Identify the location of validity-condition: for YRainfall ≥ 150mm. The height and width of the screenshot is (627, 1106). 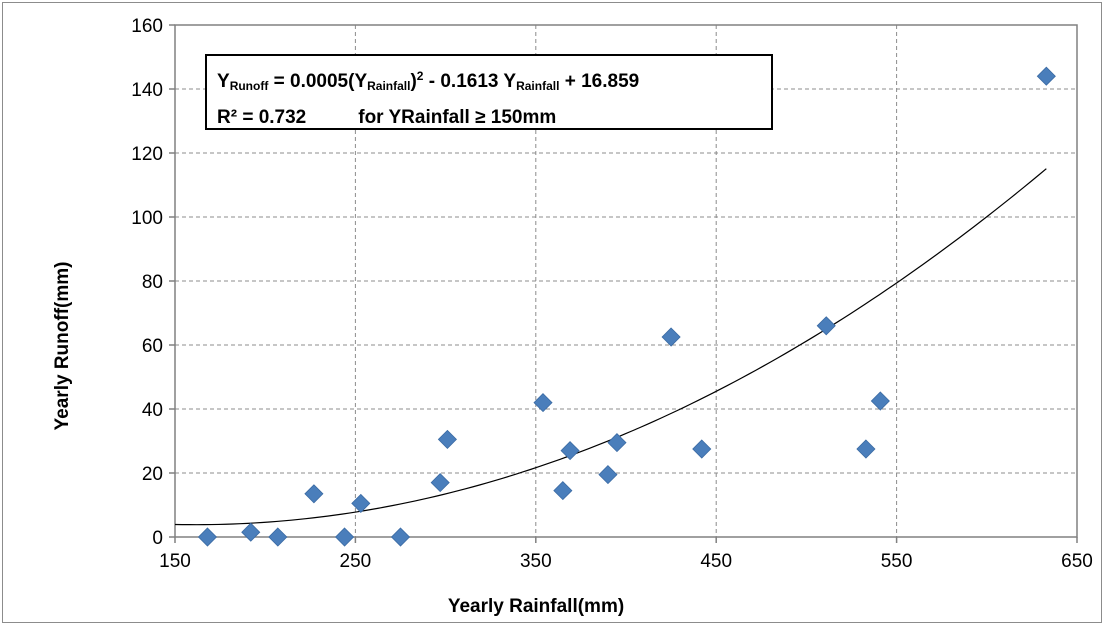
(457, 117).